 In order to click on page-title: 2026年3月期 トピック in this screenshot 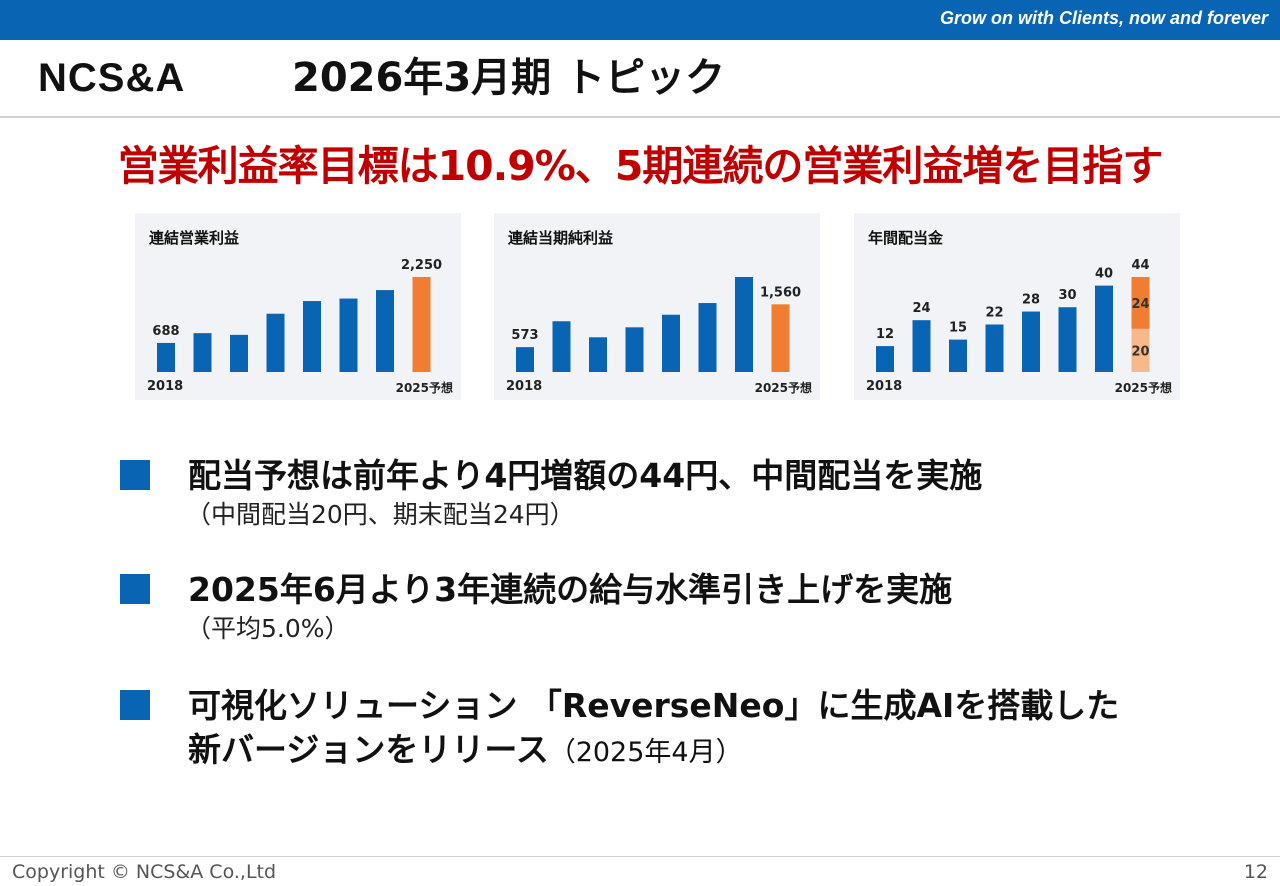, I will do `click(509, 78)`.